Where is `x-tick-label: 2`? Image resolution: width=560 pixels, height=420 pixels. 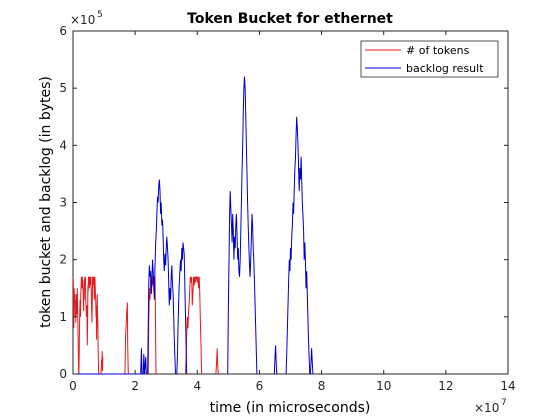
x-tick-label: 2 is located at coordinates (135, 386).